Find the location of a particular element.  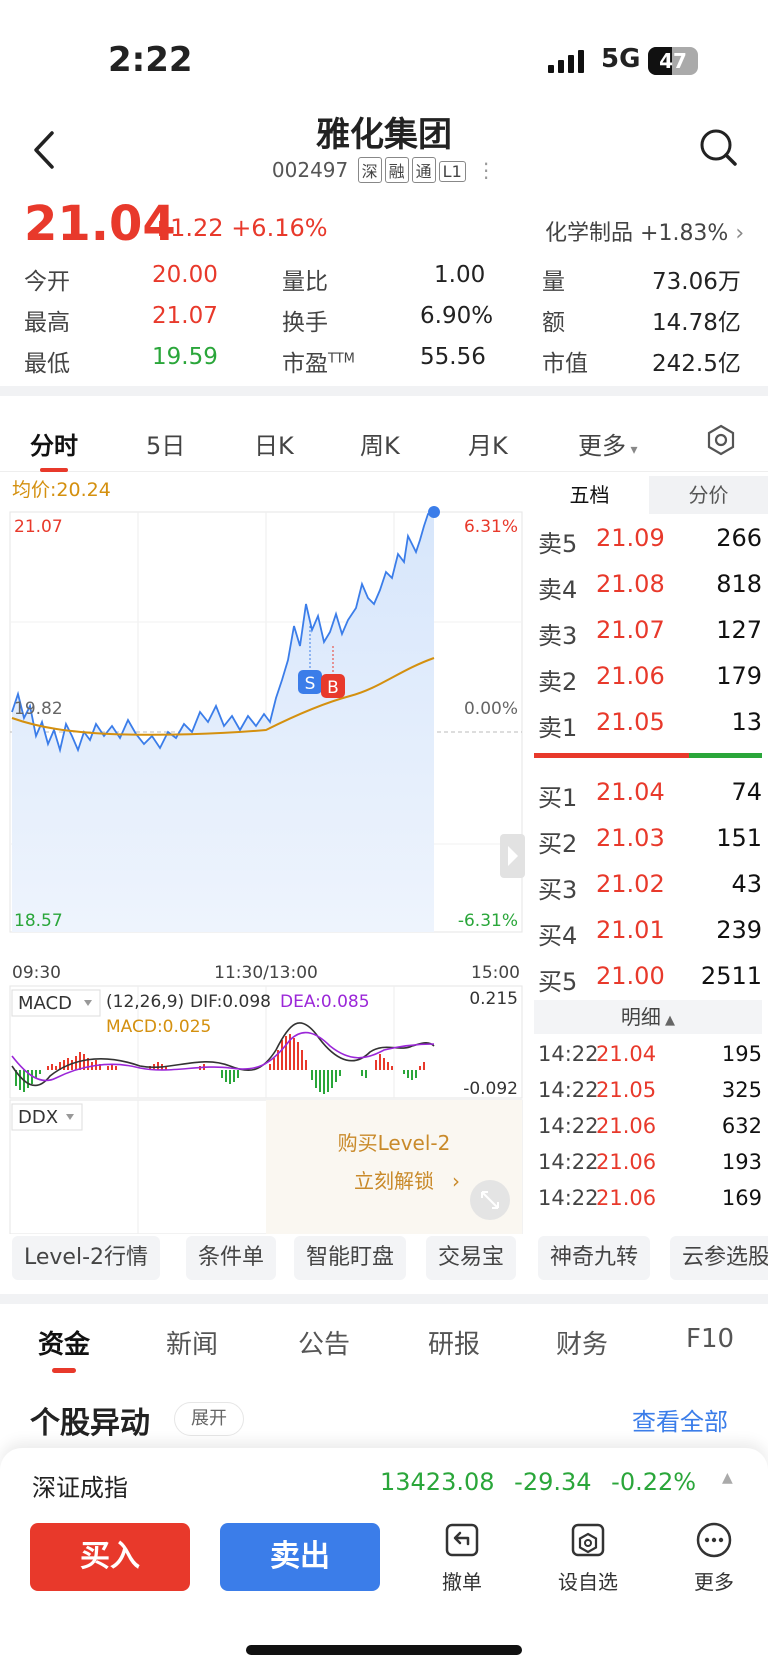

detail-toggle: 明细 ▲ is located at coordinates (648, 1017).